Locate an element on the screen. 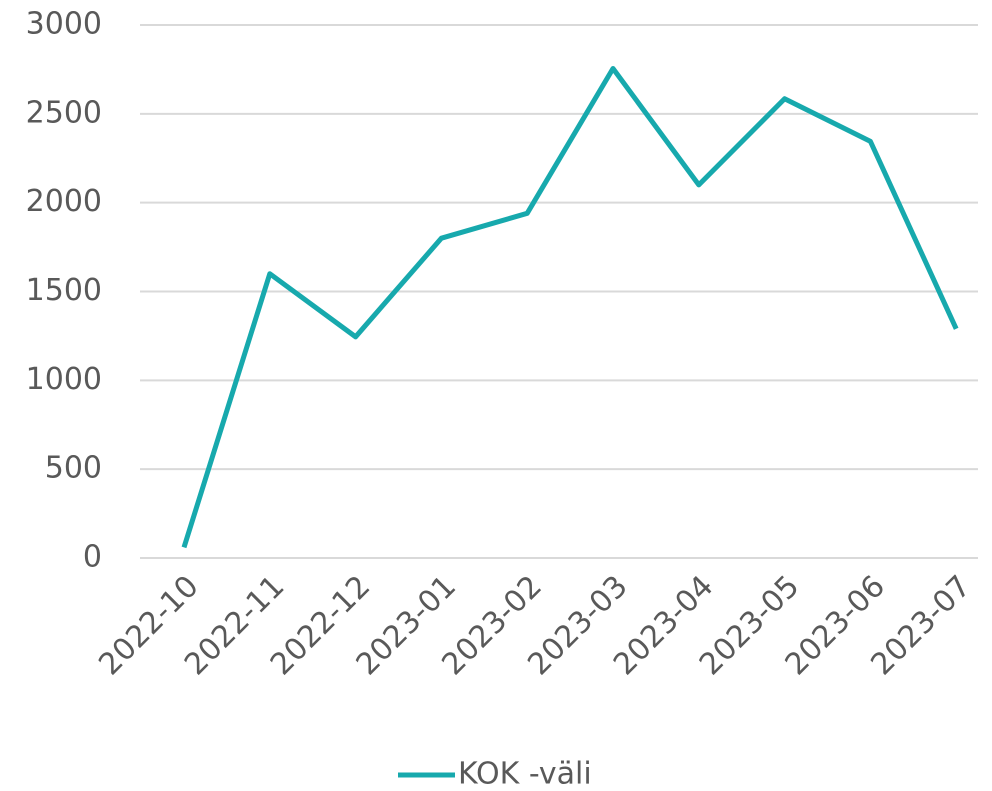 The image size is (992, 791). y-tick-label: 2000 is located at coordinates (64, 201).